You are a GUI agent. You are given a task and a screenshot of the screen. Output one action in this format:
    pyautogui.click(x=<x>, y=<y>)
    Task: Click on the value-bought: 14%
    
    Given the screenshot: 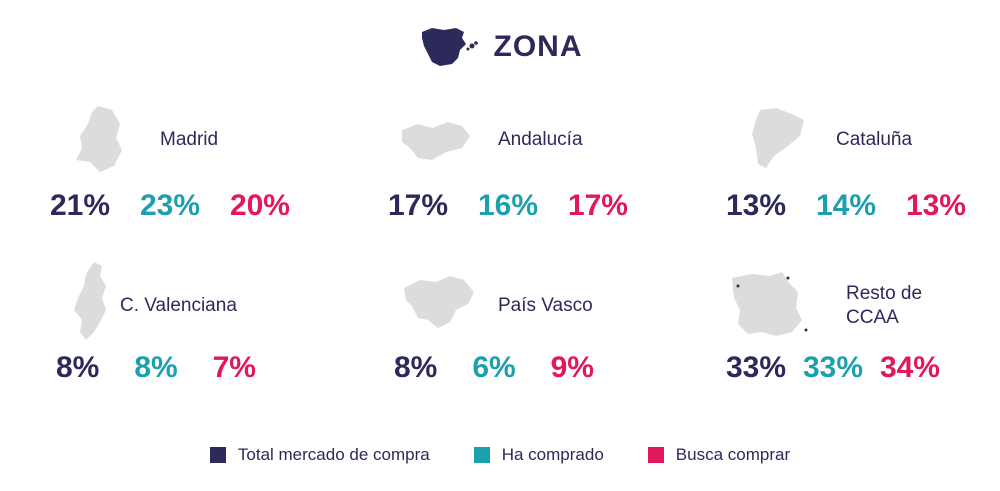 What is the action you would take?
    pyautogui.click(x=846, y=205)
    